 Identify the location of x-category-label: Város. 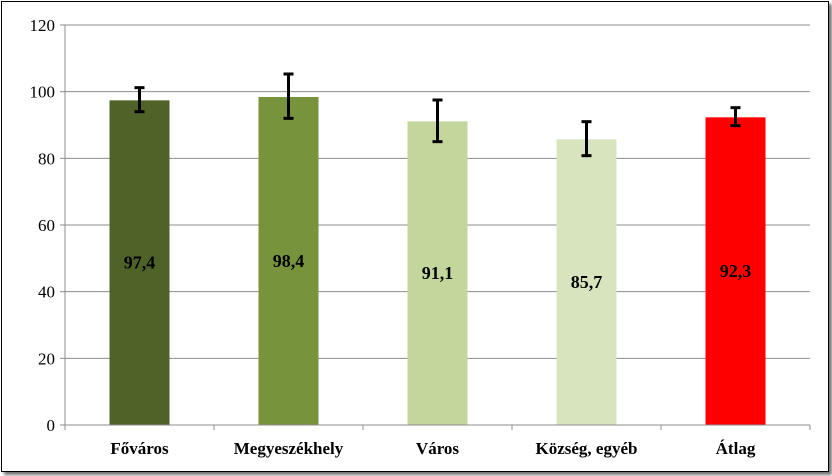
(438, 448).